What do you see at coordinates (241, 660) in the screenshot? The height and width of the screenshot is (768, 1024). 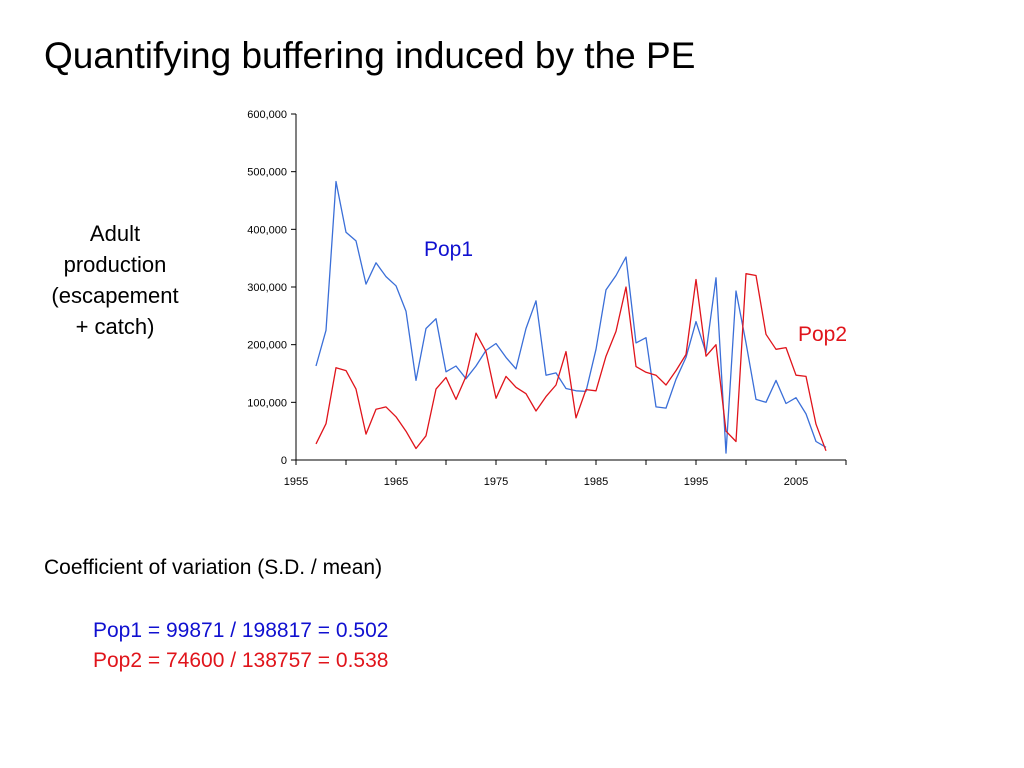 I see `cv-pop2-formula: Pop2 = 74600 / 138757 = 0.538` at bounding box center [241, 660].